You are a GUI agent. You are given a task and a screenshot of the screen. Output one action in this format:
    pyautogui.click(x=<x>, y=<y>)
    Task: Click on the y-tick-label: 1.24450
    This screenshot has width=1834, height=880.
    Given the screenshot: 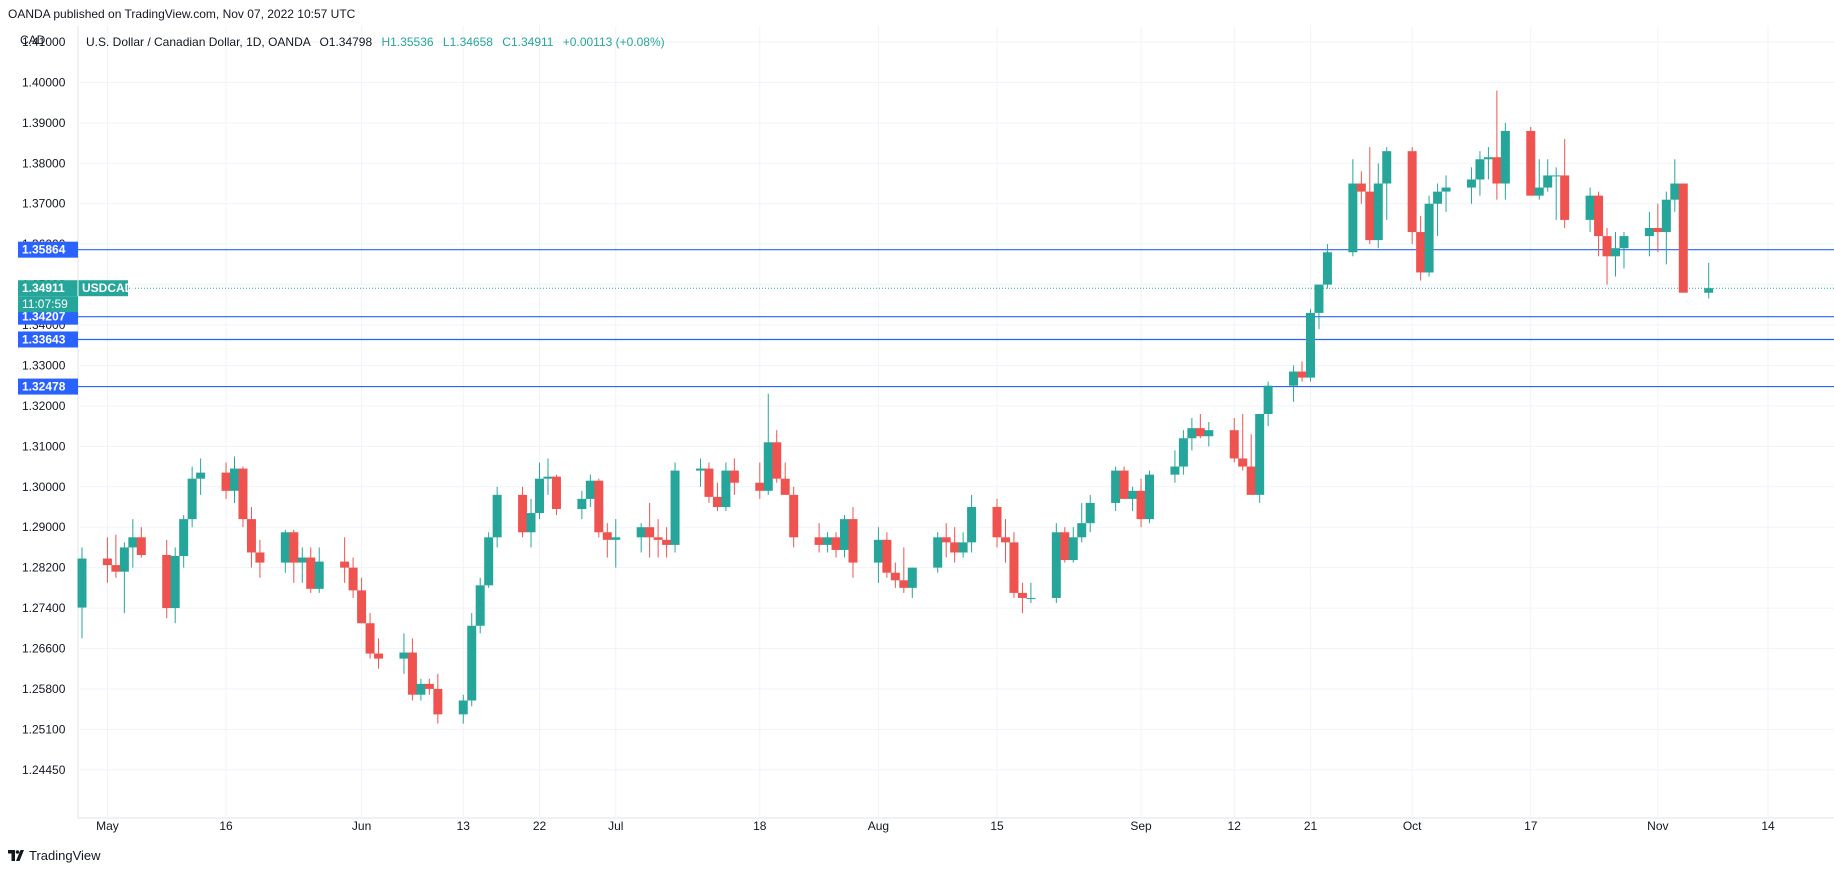 What is the action you would take?
    pyautogui.click(x=44, y=770)
    